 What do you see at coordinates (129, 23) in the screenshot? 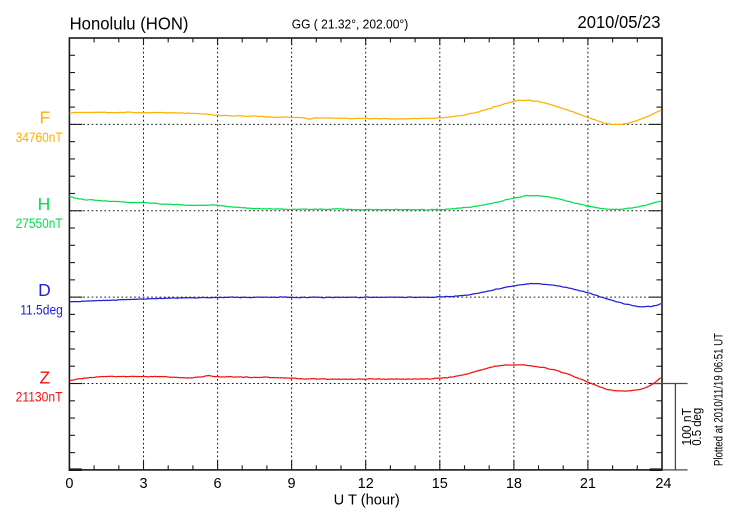
I see `svg-text: Honolulu (HON)` at bounding box center [129, 23].